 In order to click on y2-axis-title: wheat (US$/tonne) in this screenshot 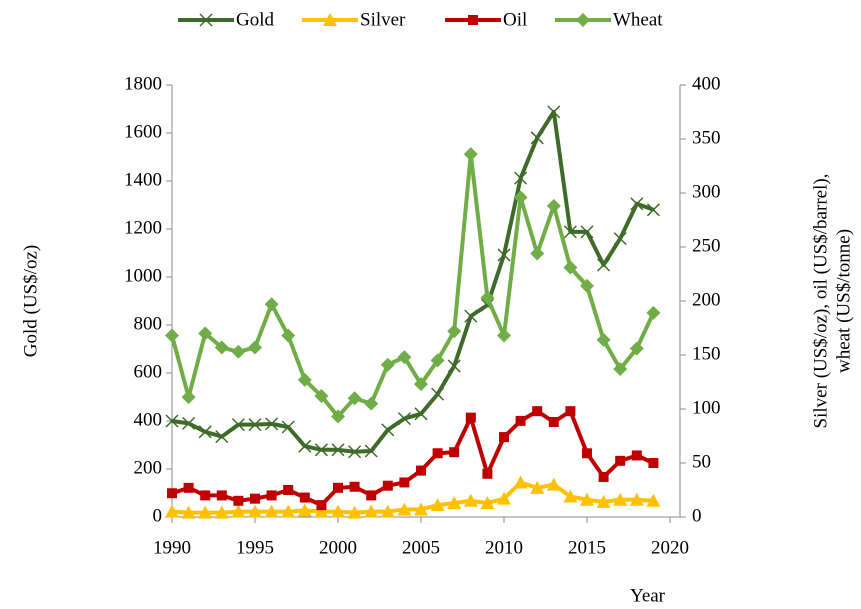, I will do `click(843, 301)`.